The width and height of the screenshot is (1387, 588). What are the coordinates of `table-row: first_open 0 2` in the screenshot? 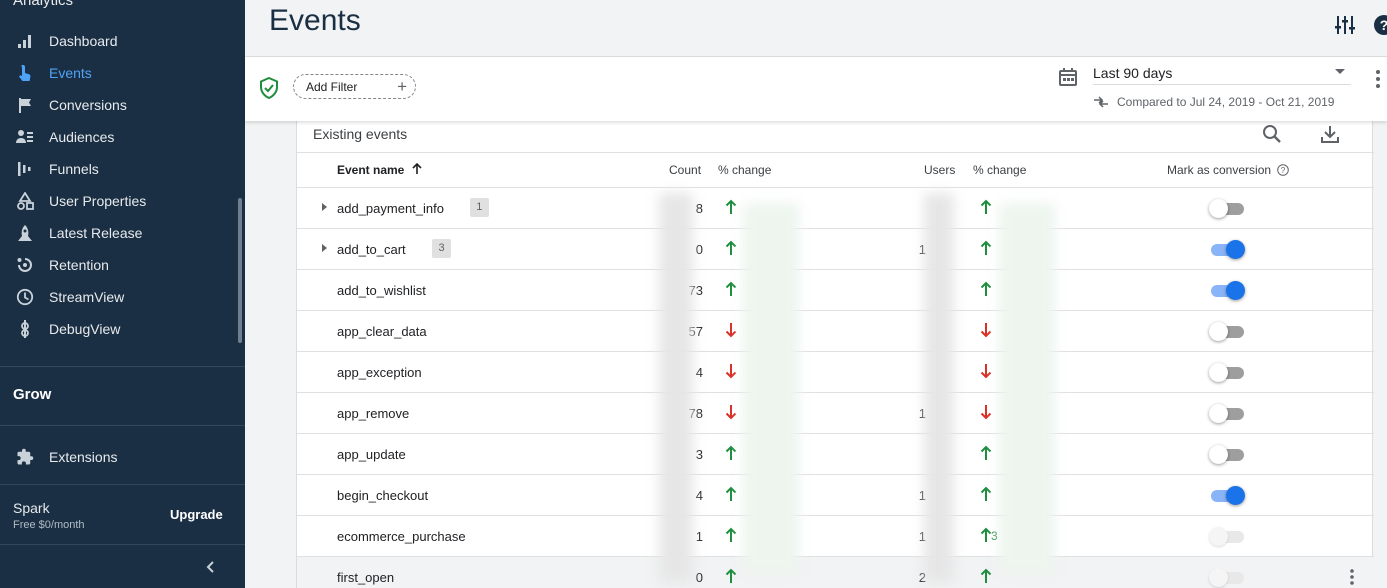 It's located at (835, 572).